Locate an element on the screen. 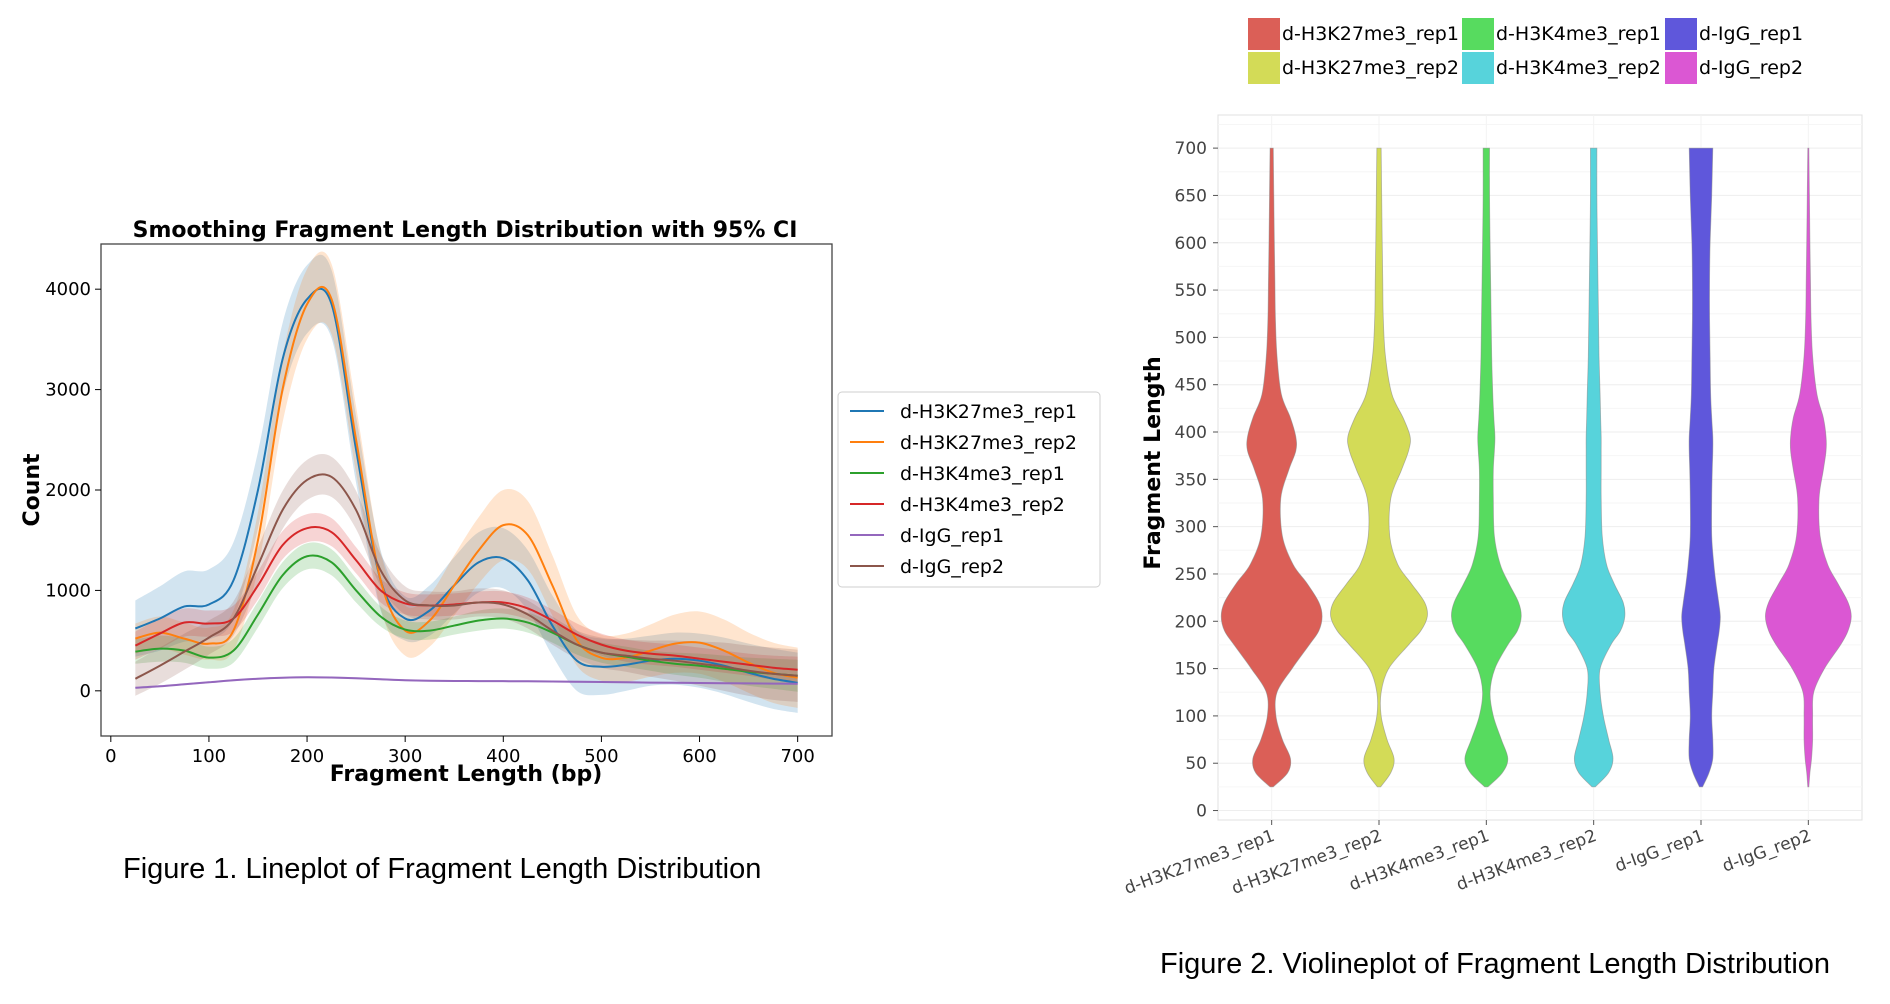 The height and width of the screenshot is (1004, 1890). y-tick-label: 700 is located at coordinates (1191, 149).